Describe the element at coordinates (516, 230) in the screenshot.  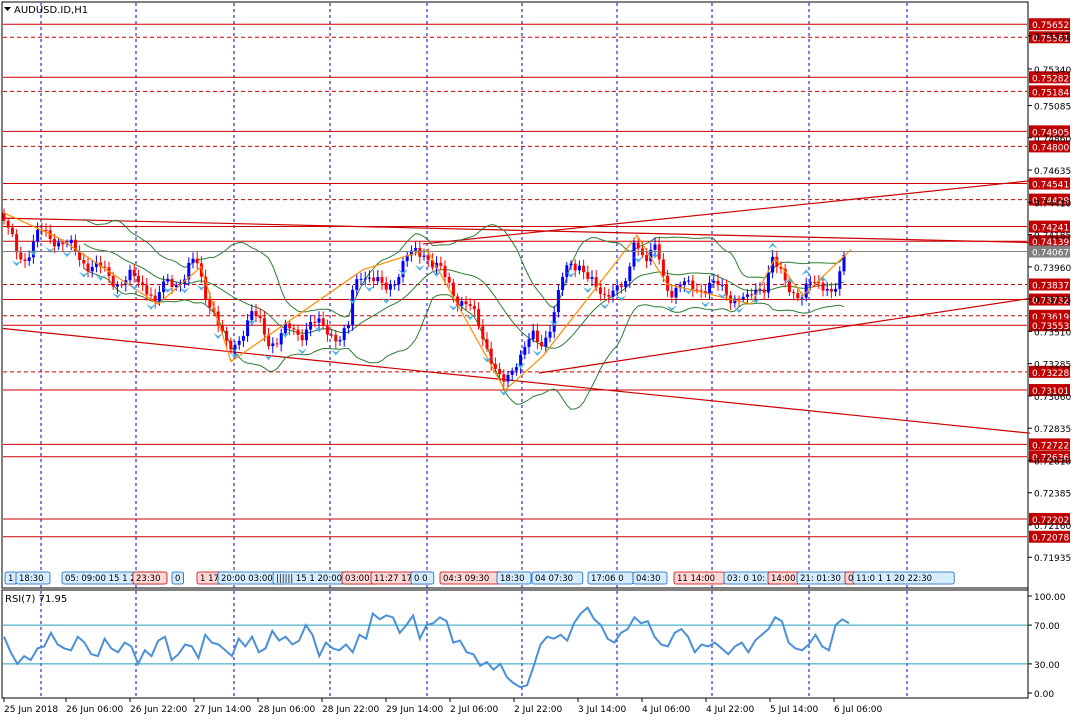
I see `trend-line` at that location.